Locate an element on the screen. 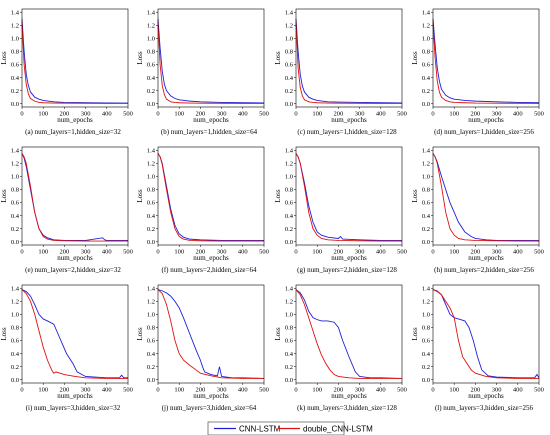 Image resolution: width=550 pixels, height=435 pixels. panel-caption: (h) num_layers=2,hidden_size=256 is located at coordinates (484, 270).